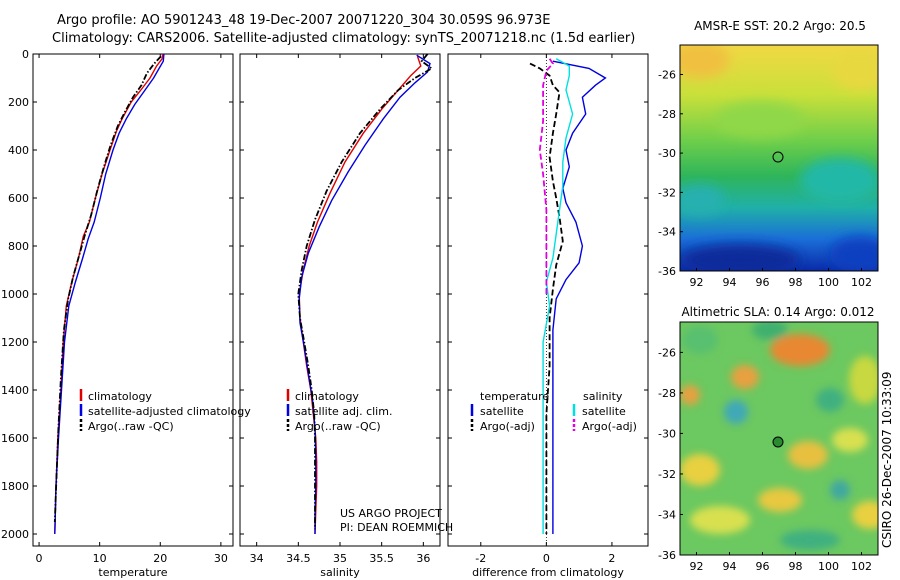 This screenshot has width=900, height=580. I want to click on temperature-x-axis-label: temperature, so click(132, 572).